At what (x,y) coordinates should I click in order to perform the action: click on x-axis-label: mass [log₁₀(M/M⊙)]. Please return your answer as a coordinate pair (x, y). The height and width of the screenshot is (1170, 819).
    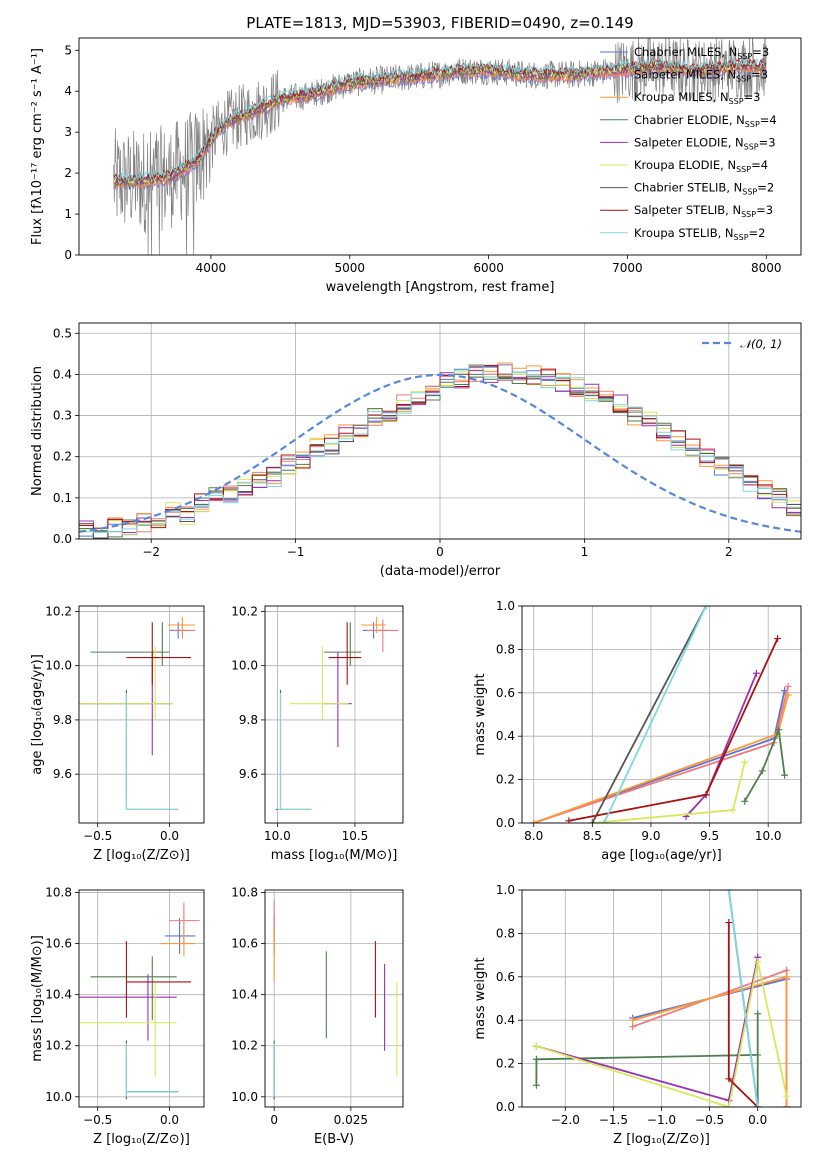
    Looking at the image, I should click on (334, 855).